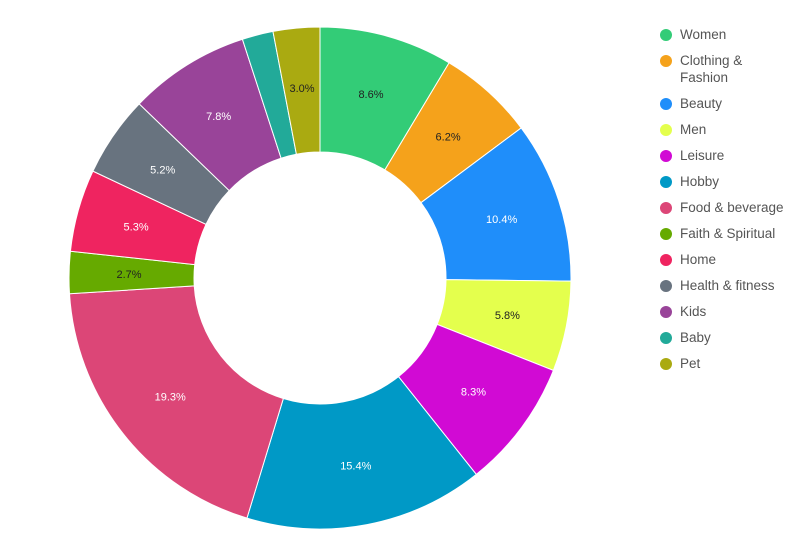  I want to click on legend-item-home: Home, so click(732, 259).